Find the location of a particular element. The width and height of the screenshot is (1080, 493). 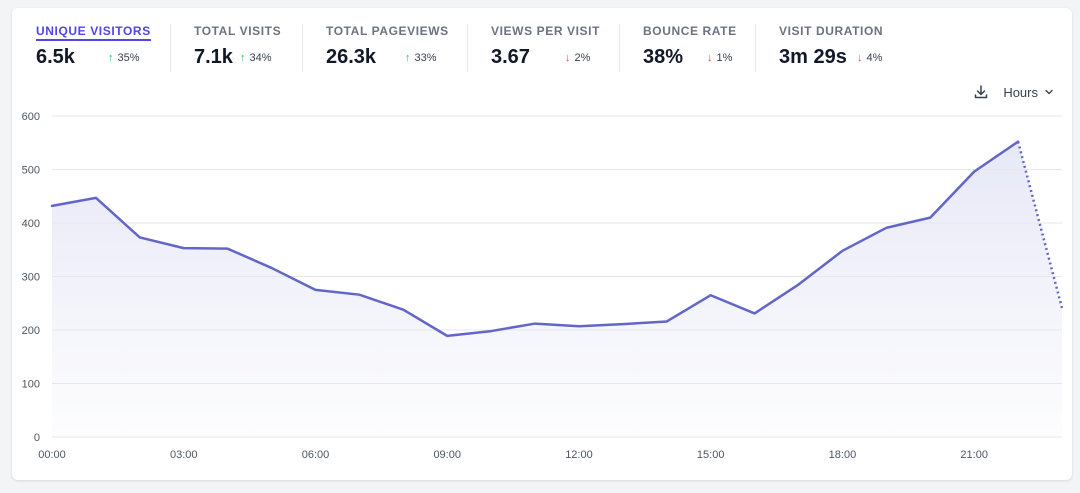

x-tick-label: 09:00 is located at coordinates (447, 455).